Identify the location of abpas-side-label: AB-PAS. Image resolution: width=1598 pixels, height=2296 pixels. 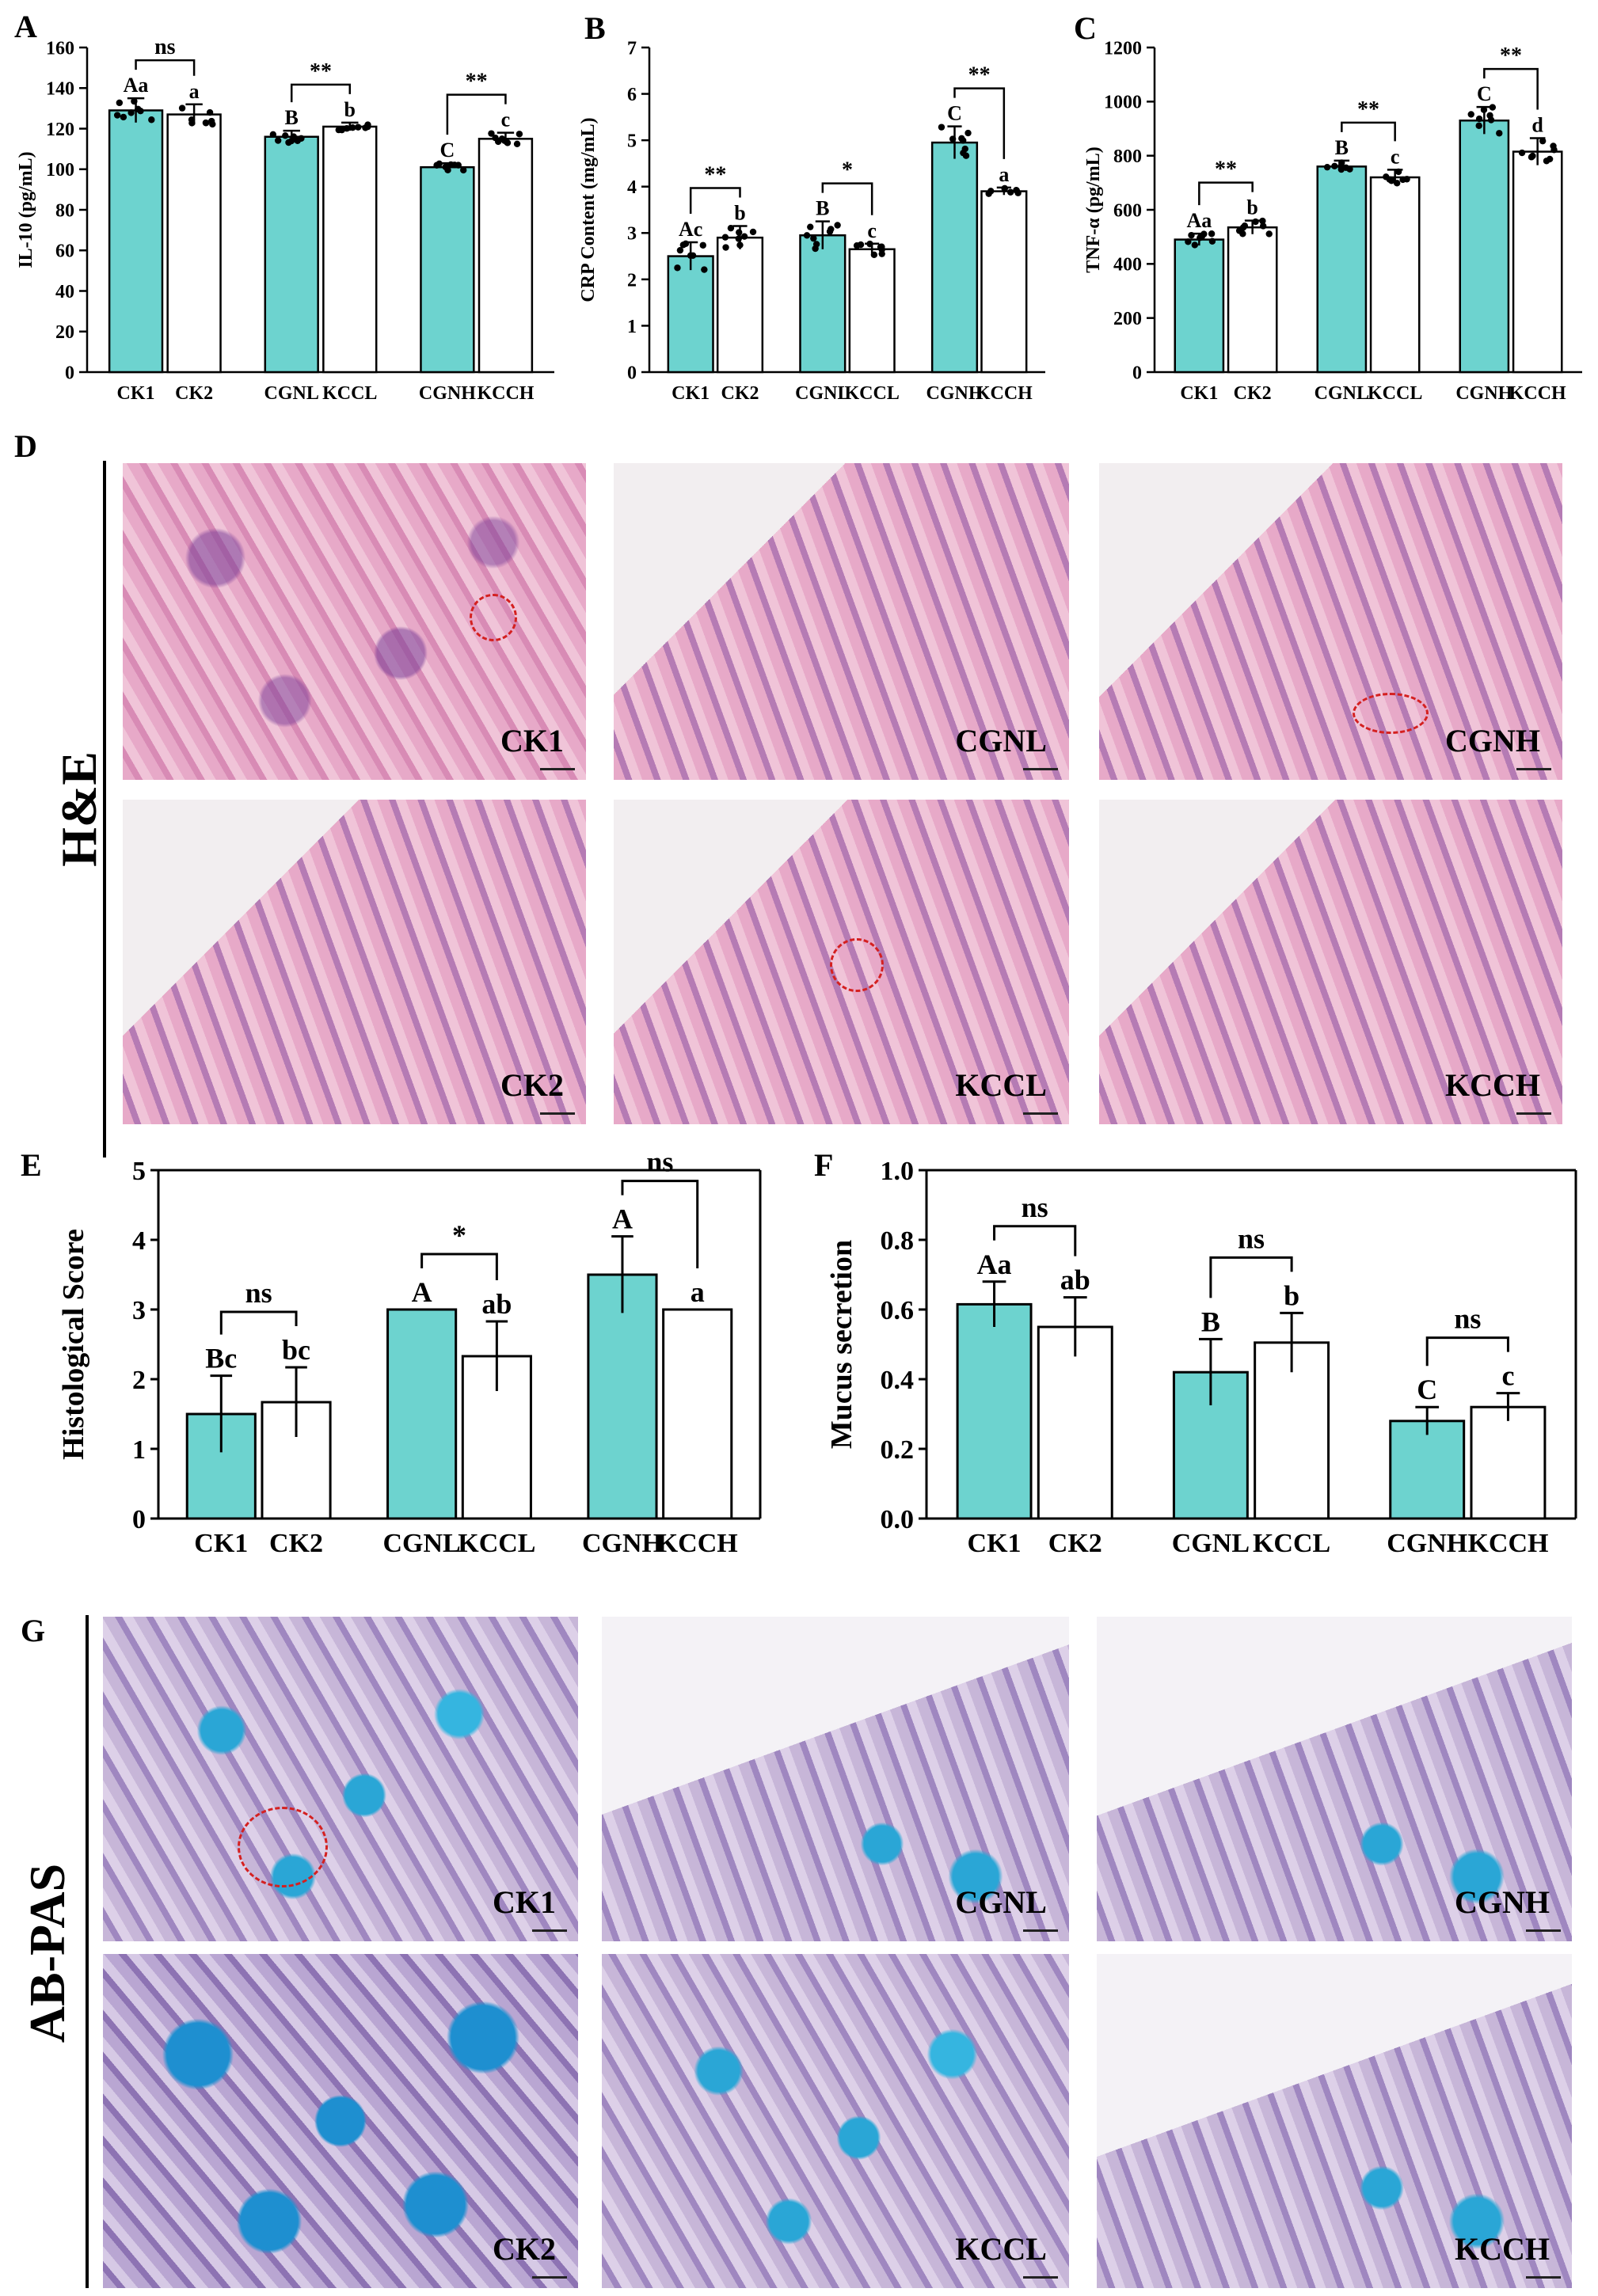
(47, 1953).